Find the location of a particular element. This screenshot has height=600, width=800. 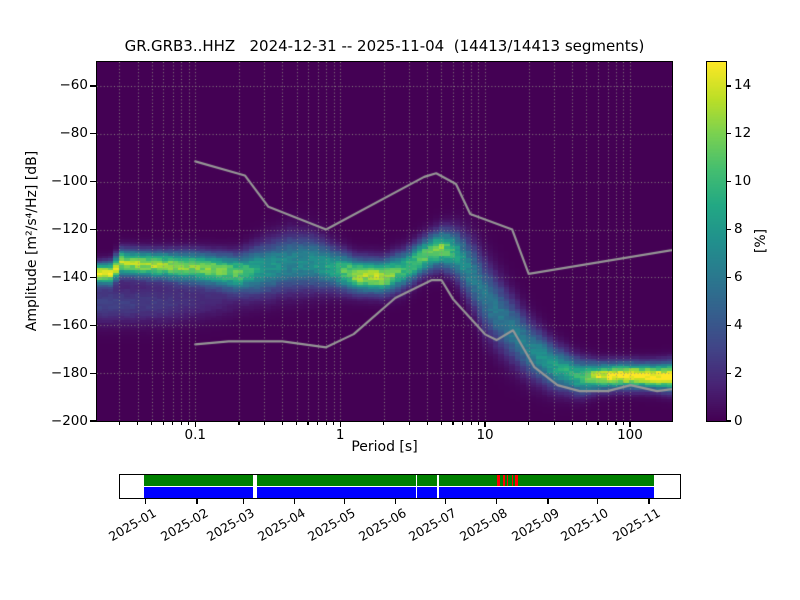

month-tick-label: 2025-11 is located at coordinates (636, 525).